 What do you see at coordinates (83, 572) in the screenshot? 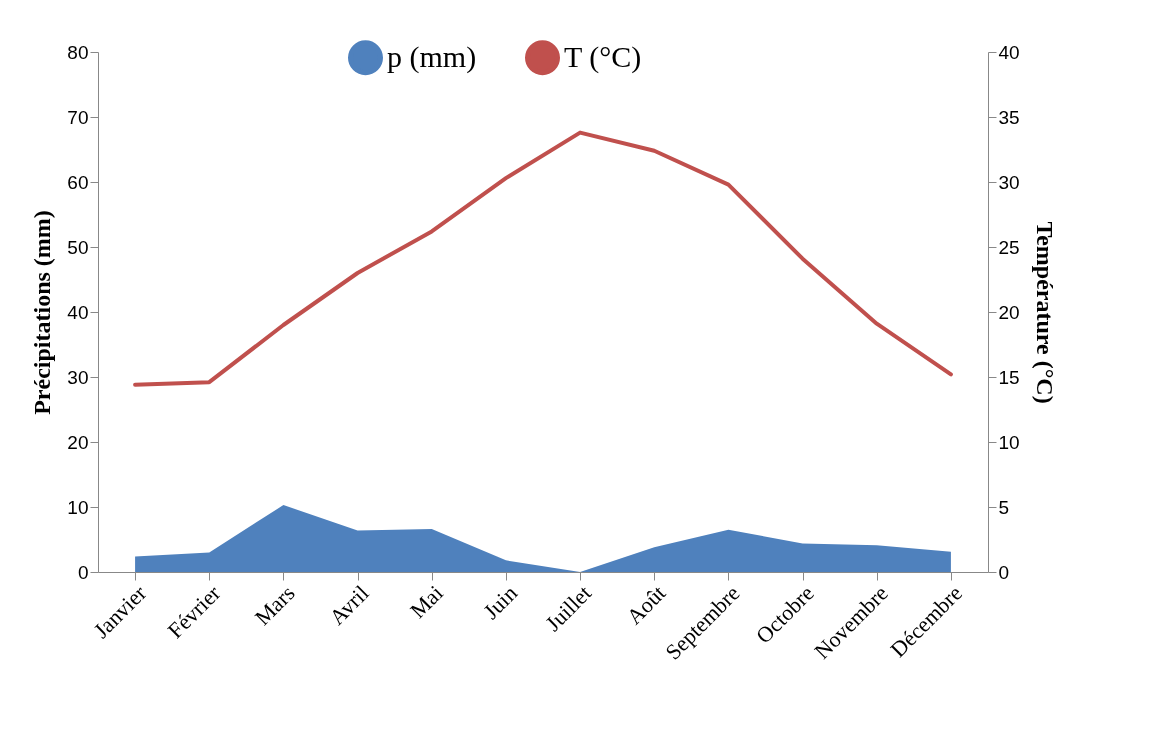
I see `y-tick-label: 0` at bounding box center [83, 572].